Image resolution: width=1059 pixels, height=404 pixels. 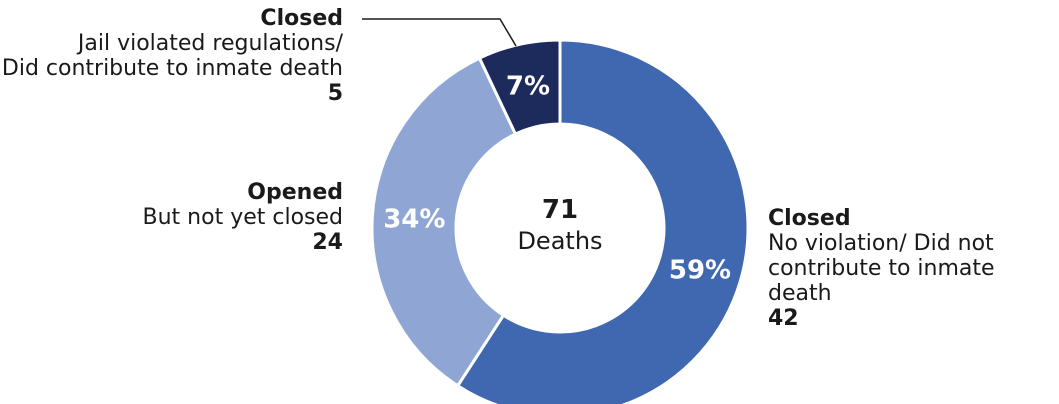 I want to click on percent-label-1: 34%, so click(x=414, y=219).